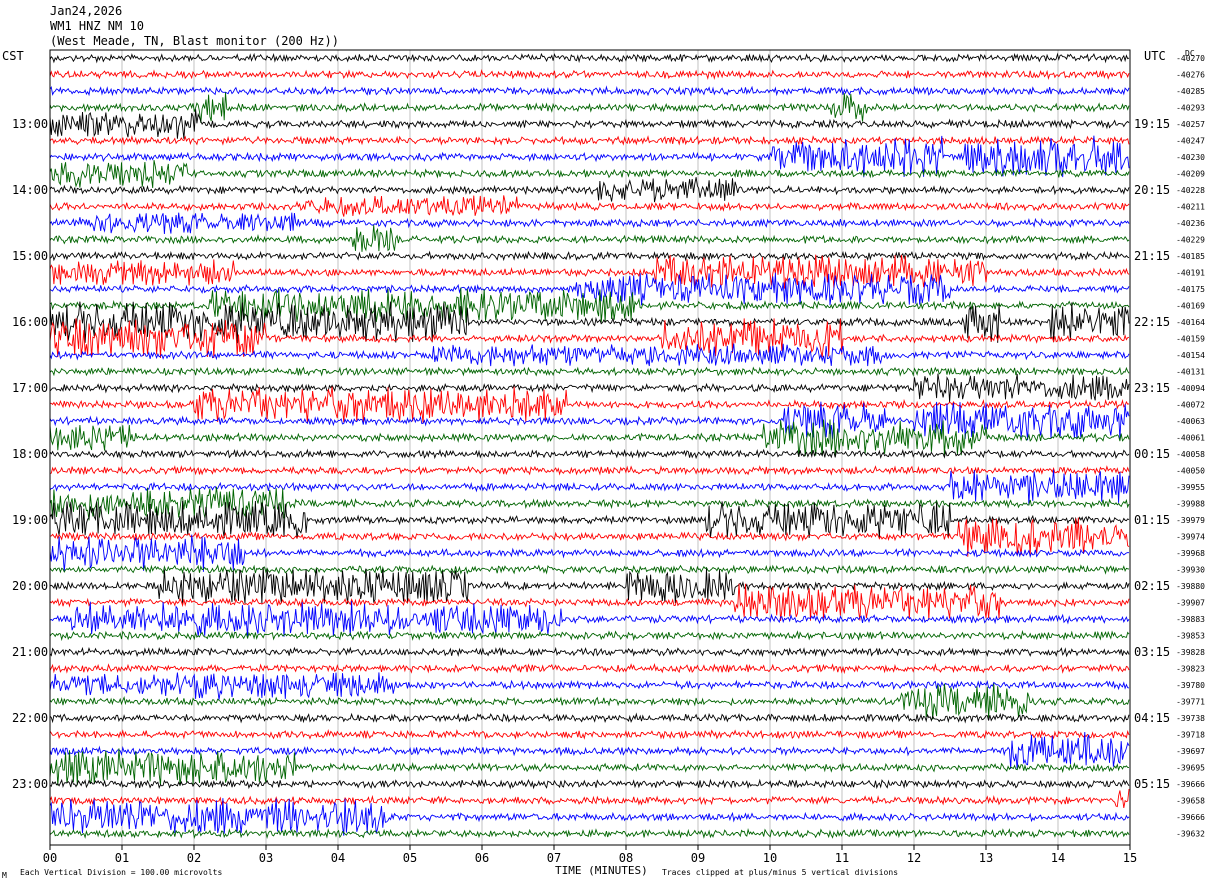 This screenshot has width=1210, height=886. I want to click on dc-offset-41: -39718, so click(1190, 735).